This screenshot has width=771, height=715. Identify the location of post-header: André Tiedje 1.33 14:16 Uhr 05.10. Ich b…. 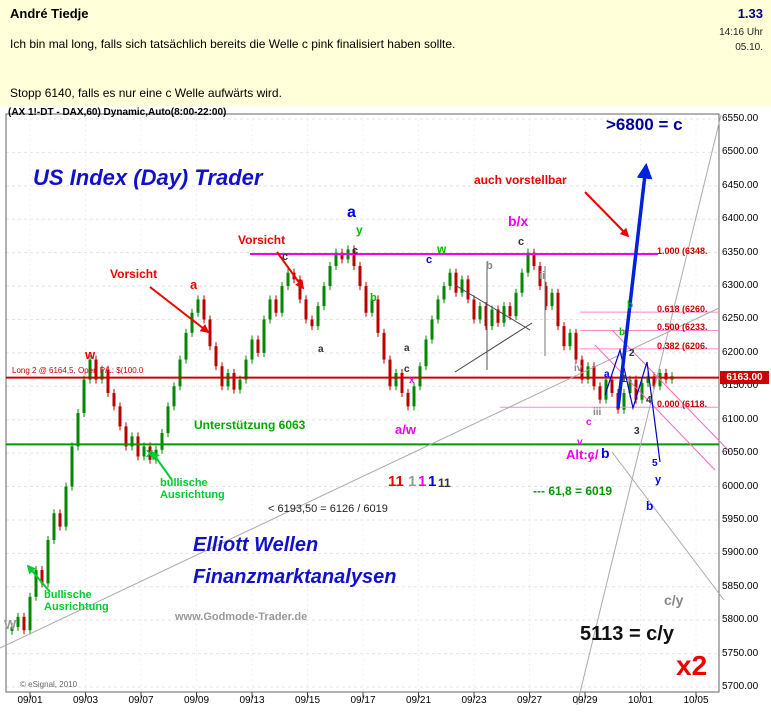
(385, 53).